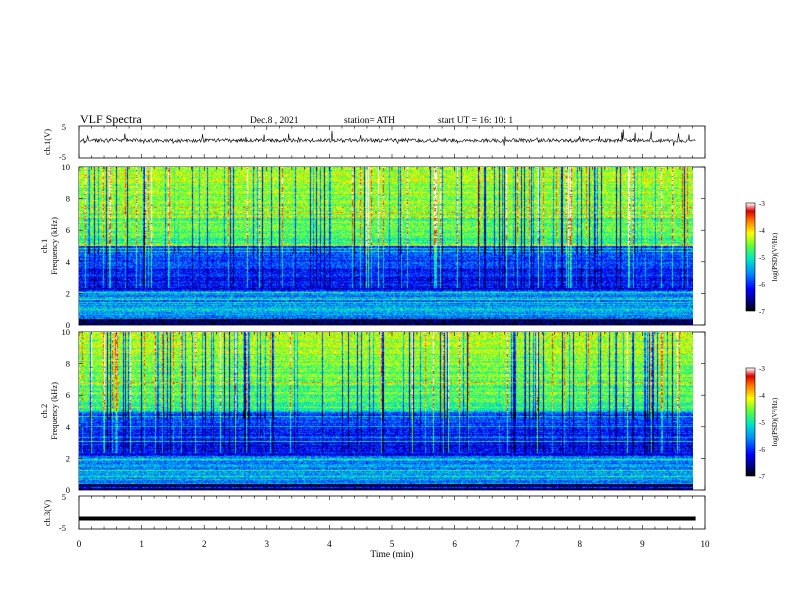  Describe the element at coordinates (47, 142) in the screenshot. I see `ch1-ylabel: ch.1(V)` at that location.